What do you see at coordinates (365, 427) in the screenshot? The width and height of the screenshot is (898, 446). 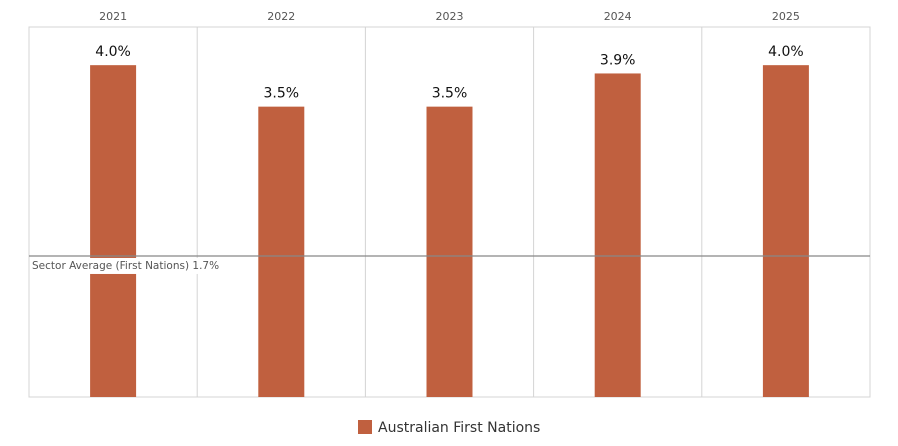 I see `legend-swatch` at bounding box center [365, 427].